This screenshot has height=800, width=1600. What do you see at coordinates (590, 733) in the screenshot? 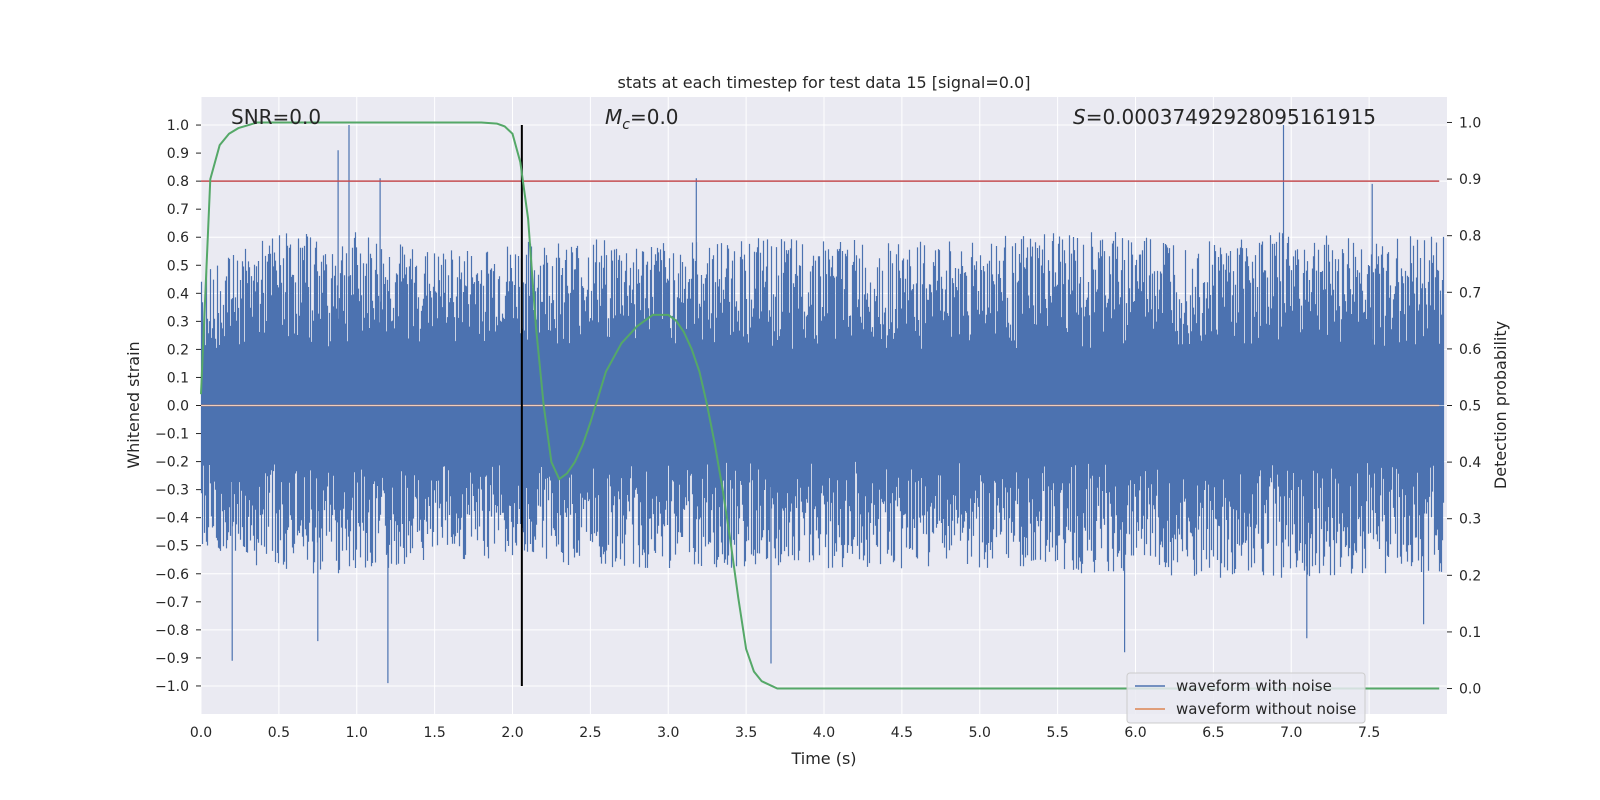
I see `x-tick-label: 2.5` at bounding box center [590, 733].